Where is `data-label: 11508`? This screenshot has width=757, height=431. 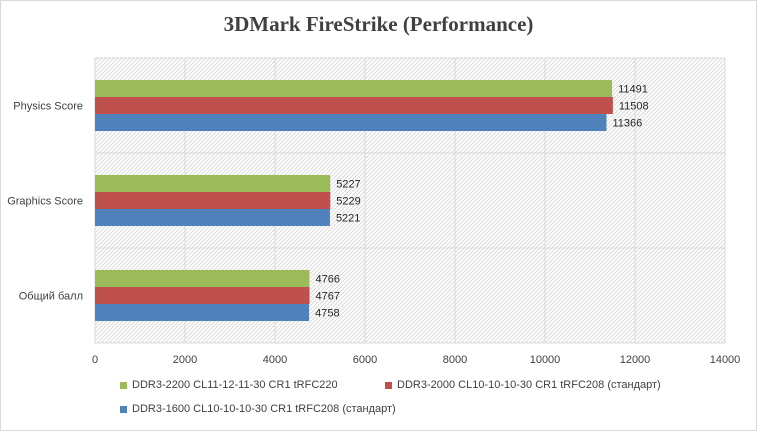 data-label: 11508 is located at coordinates (634, 107).